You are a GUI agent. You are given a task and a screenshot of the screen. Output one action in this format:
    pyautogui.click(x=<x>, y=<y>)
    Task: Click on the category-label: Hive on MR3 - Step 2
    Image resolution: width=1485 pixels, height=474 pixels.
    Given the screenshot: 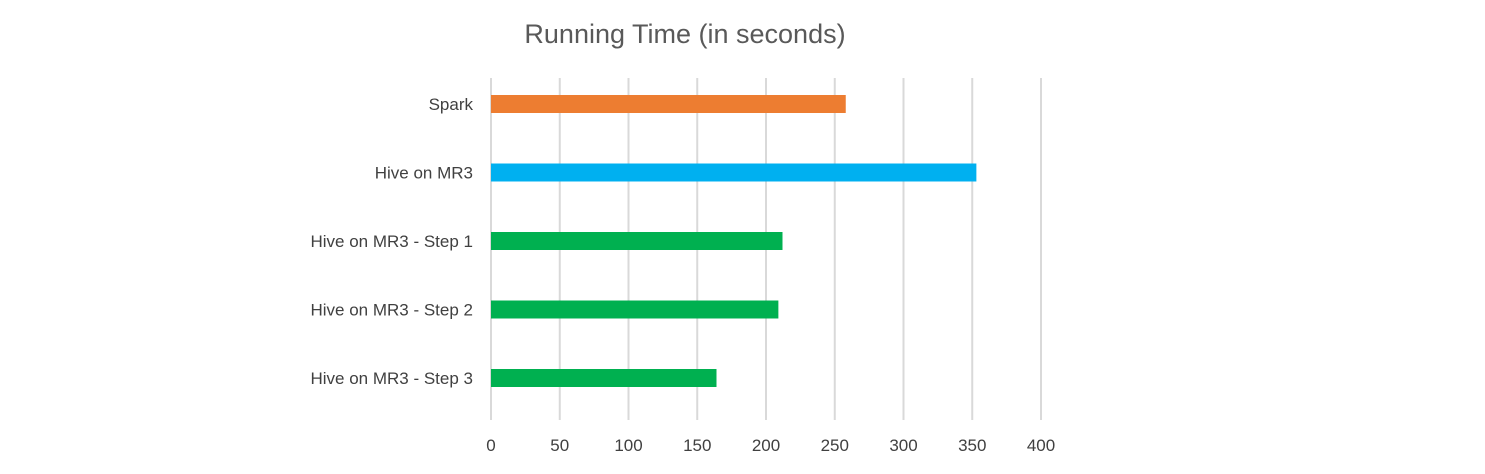 What is the action you would take?
    pyautogui.click(x=391, y=310)
    